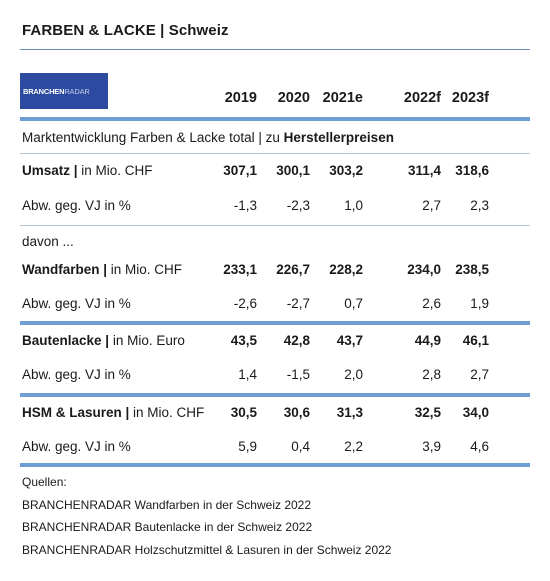 This screenshot has width=550, height=581. What do you see at coordinates (479, 446) in the screenshot?
I see `cell: 4,6` at bounding box center [479, 446].